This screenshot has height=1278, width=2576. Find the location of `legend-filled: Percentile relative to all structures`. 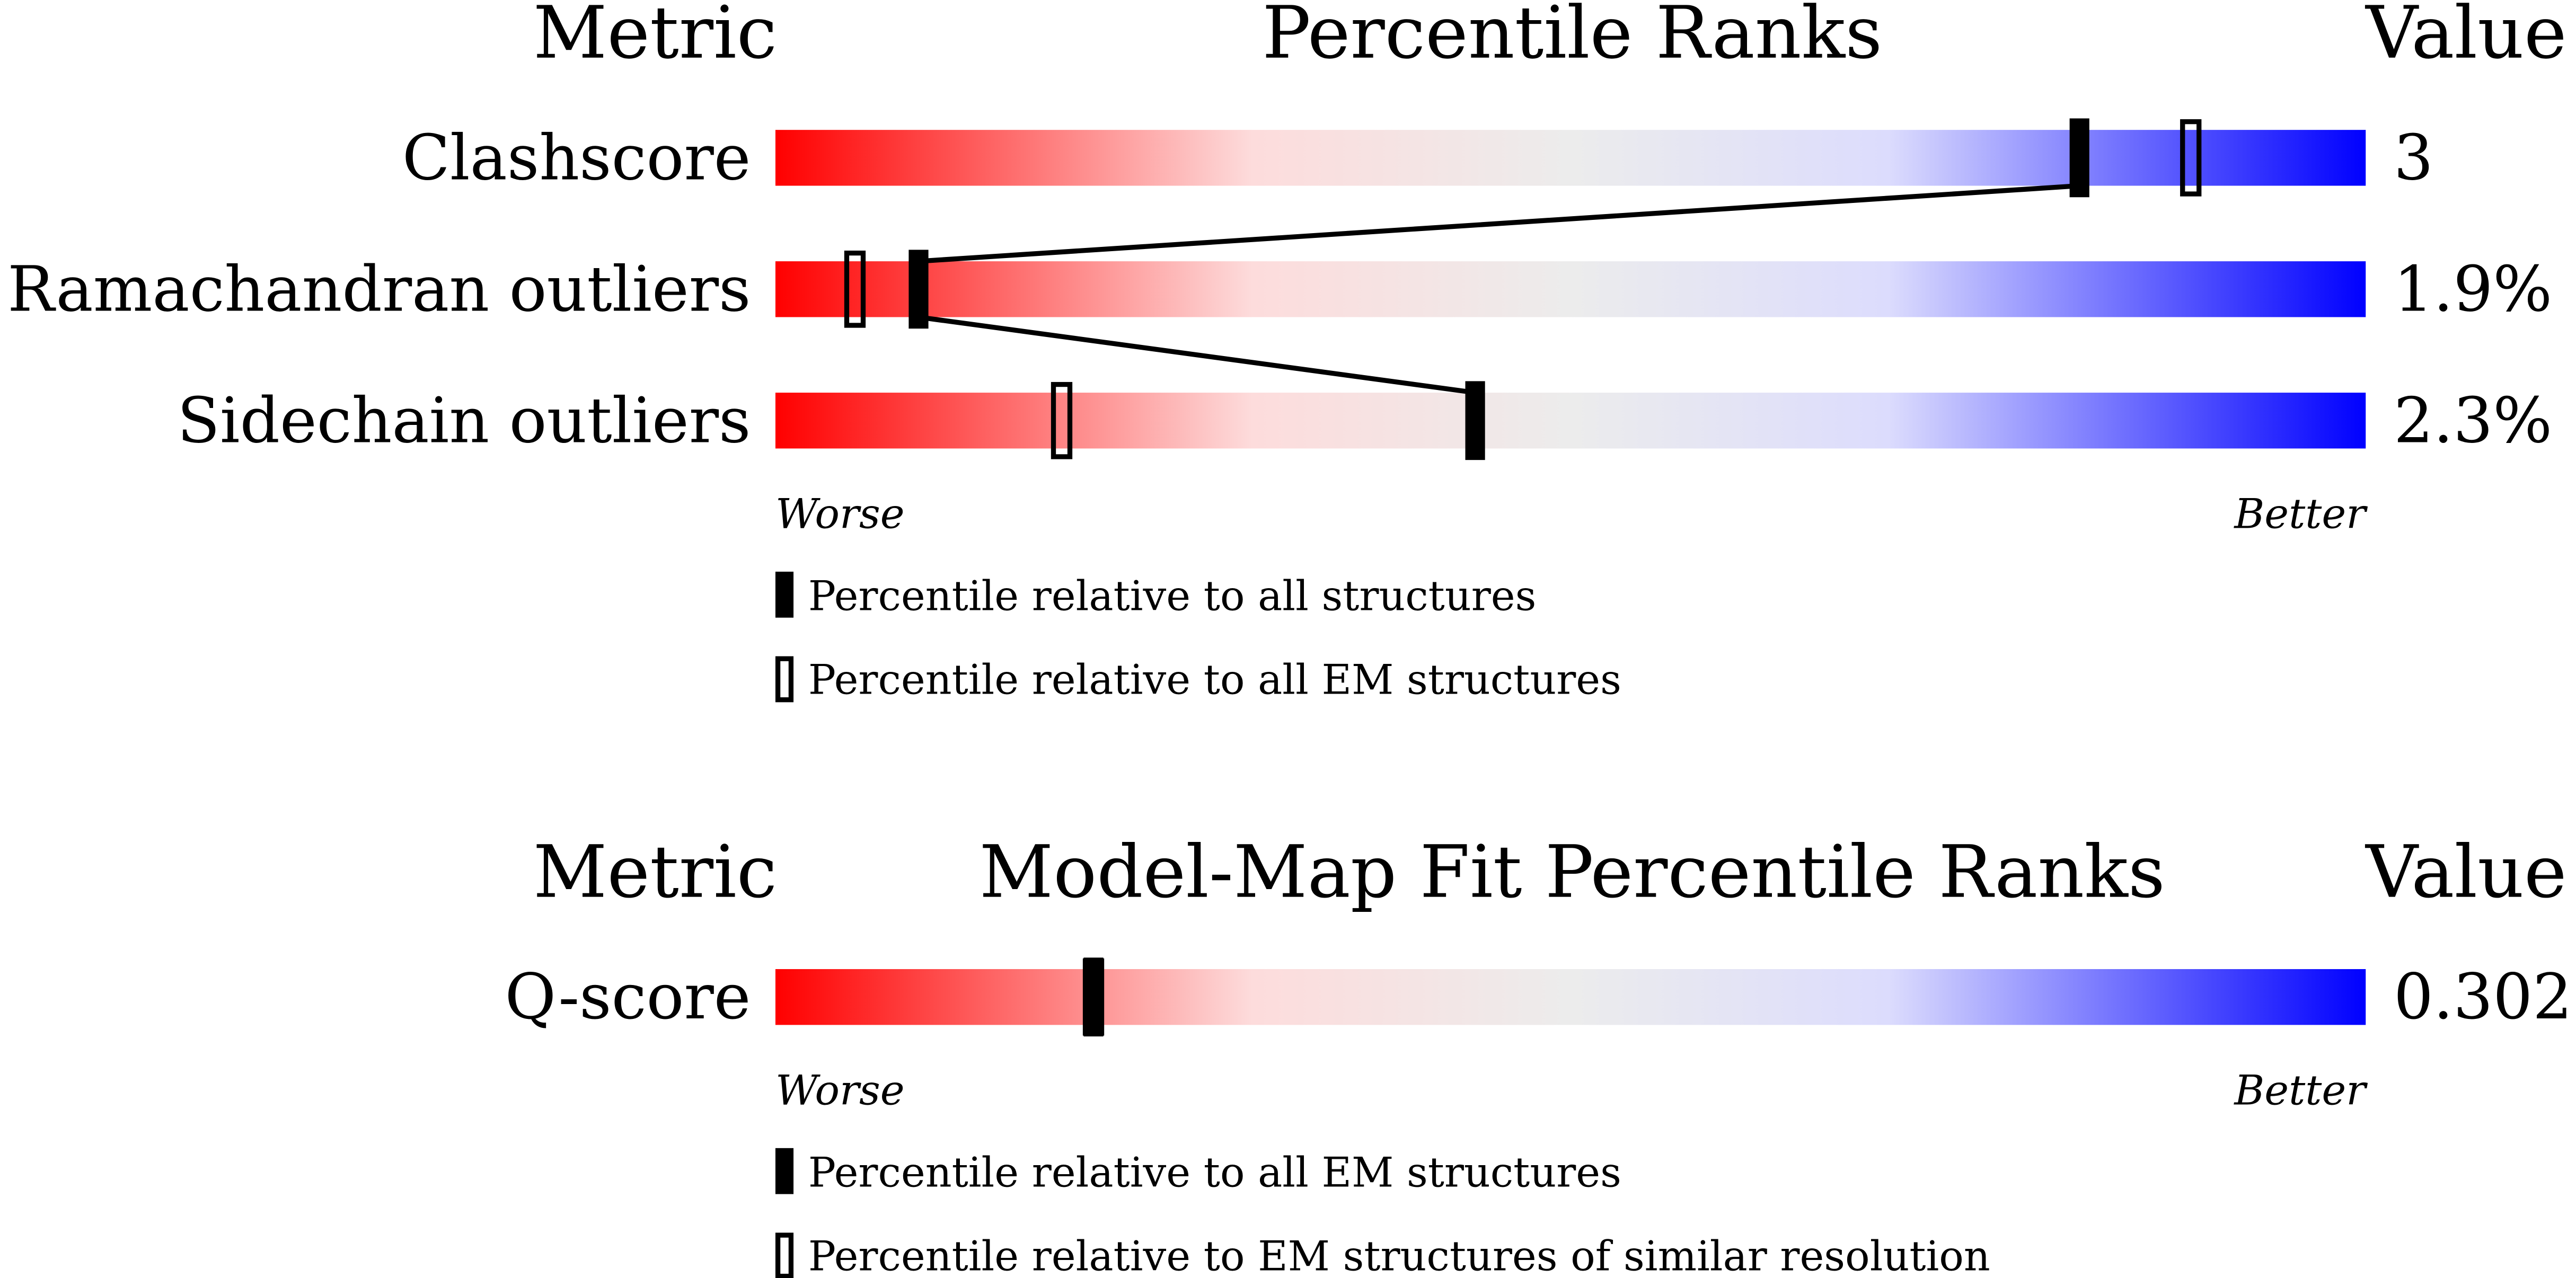

legend-filled: Percentile relative to all structures is located at coordinates (1172, 596).